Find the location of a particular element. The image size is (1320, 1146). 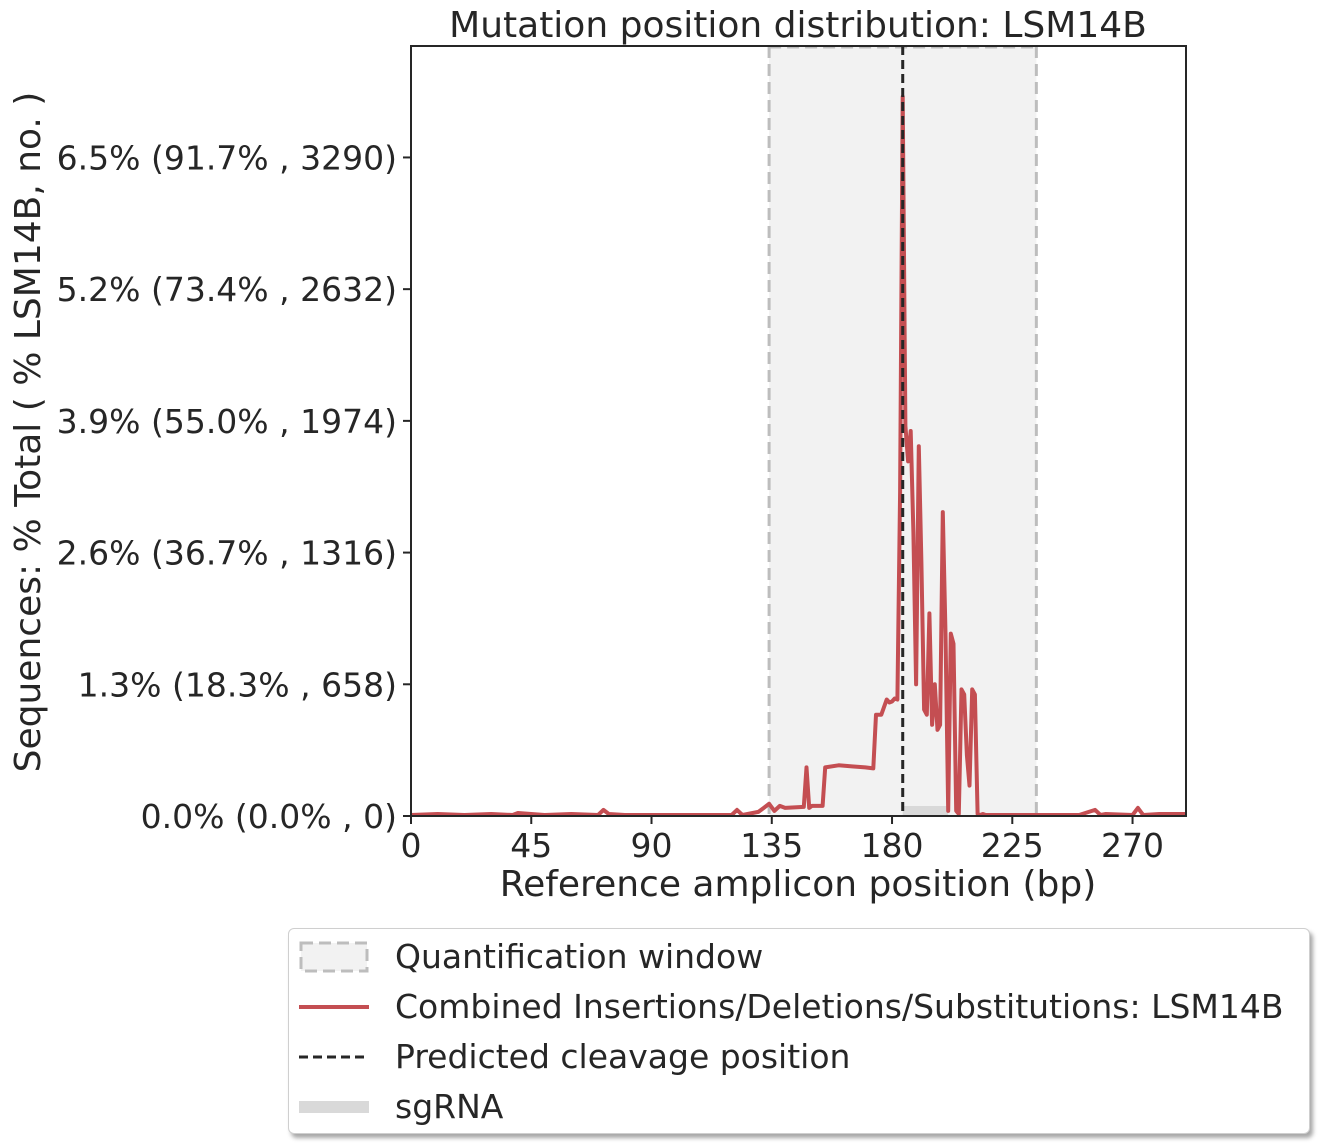

quantification-window-swatch is located at coordinates (334, 957).